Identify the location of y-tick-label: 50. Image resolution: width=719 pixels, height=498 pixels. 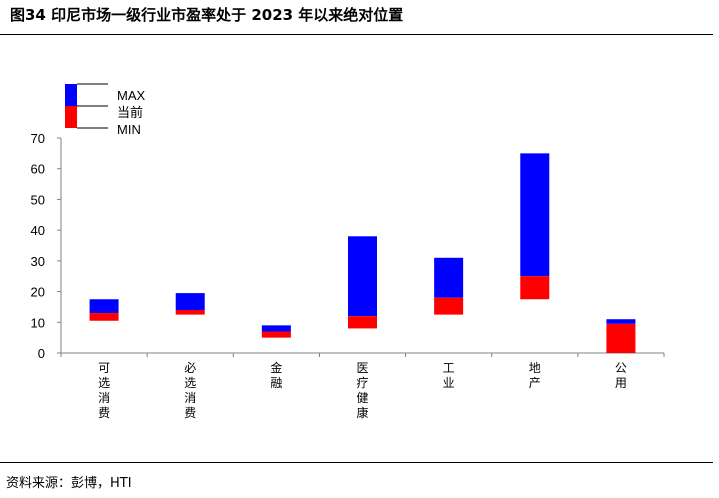
(38, 199).